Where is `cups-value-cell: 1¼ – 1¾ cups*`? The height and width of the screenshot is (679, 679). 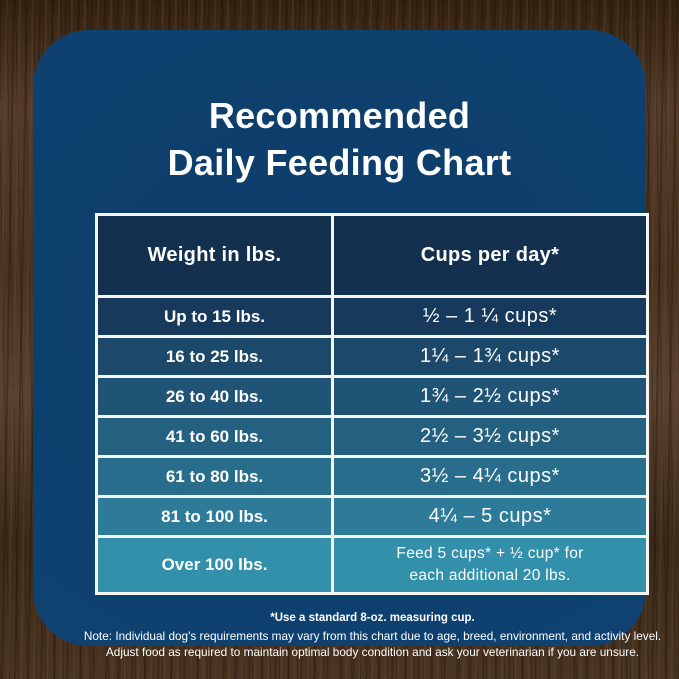 cups-value-cell: 1¼ – 1¾ cups* is located at coordinates (490, 356).